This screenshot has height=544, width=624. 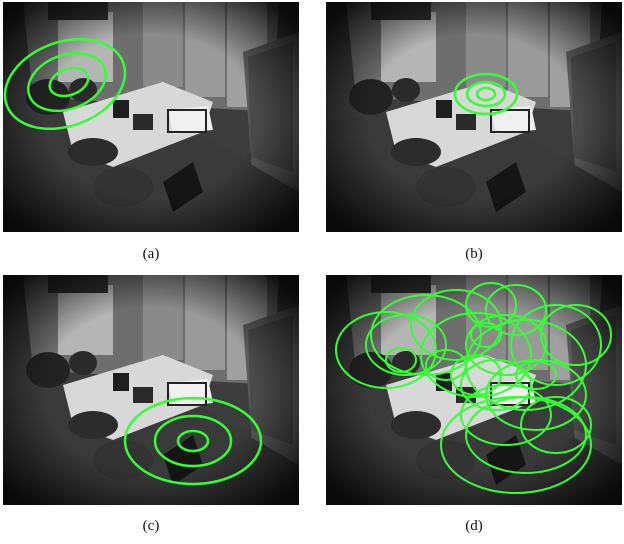 What do you see at coordinates (474, 526) in the screenshot?
I see `caption-d: (d)` at bounding box center [474, 526].